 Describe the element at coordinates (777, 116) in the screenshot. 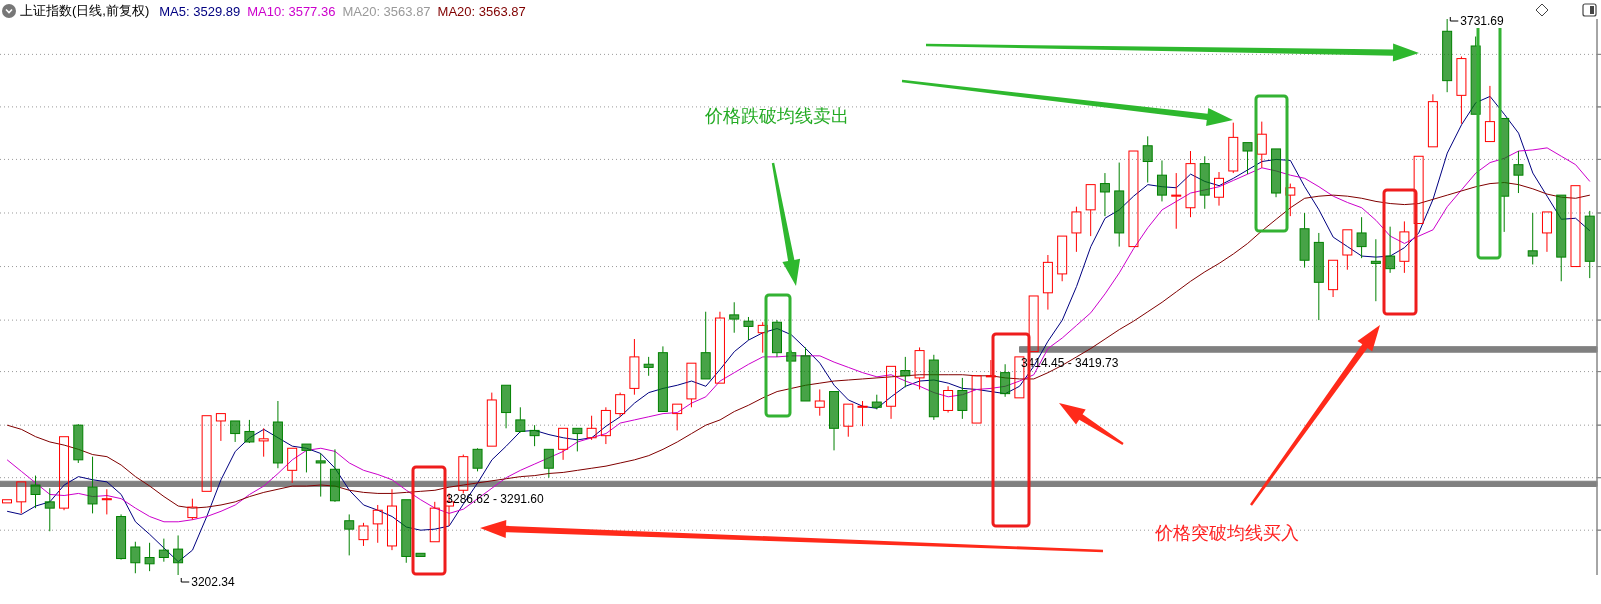

I see `annotation: 价格跌破均线卖出` at that location.